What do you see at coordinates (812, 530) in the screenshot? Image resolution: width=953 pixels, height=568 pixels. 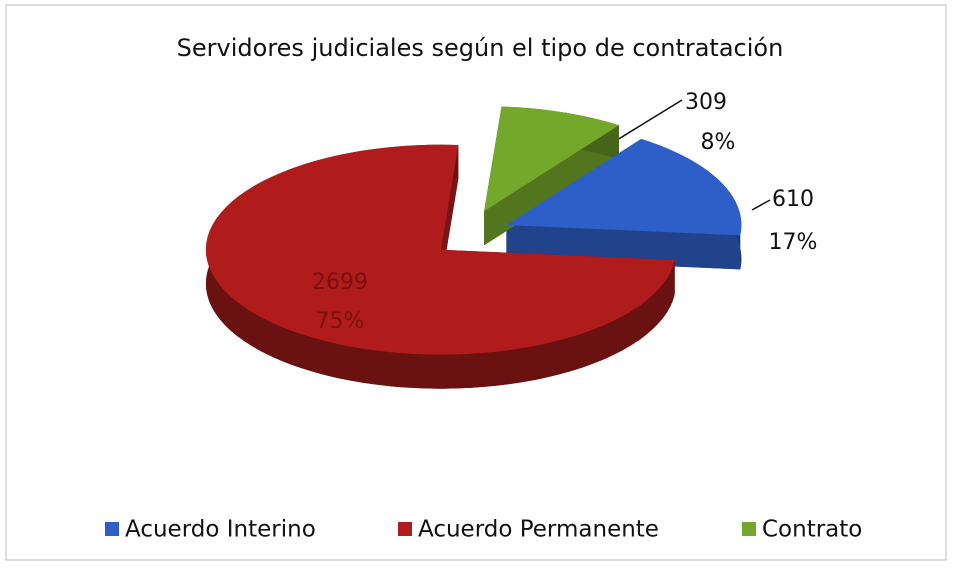 I see `legend-label: Contrato` at bounding box center [812, 530].